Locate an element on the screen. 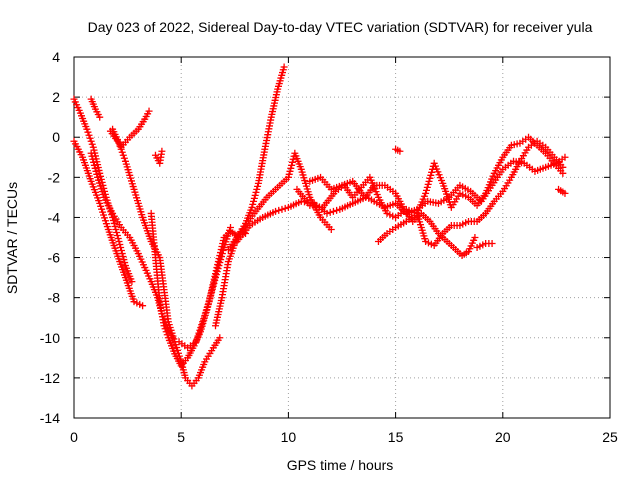  y-axis-label: SDTVAR / TECUs is located at coordinates (12, 238).